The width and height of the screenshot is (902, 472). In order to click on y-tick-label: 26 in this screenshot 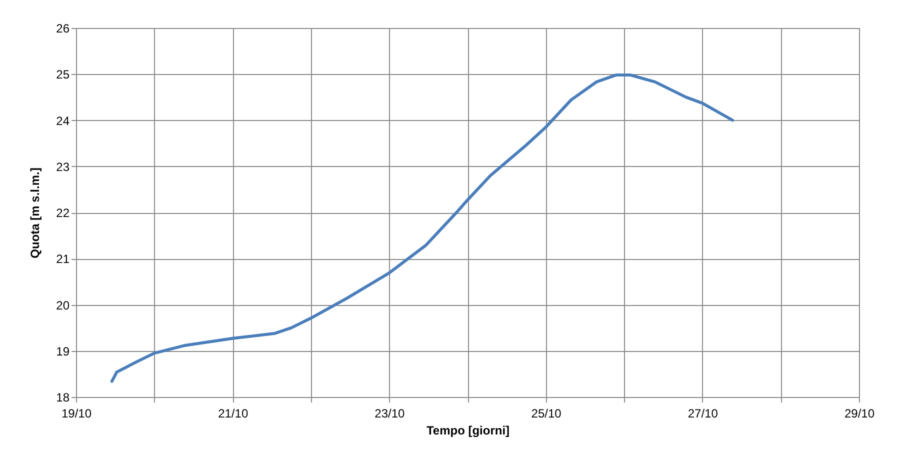, I will do `click(63, 29)`.